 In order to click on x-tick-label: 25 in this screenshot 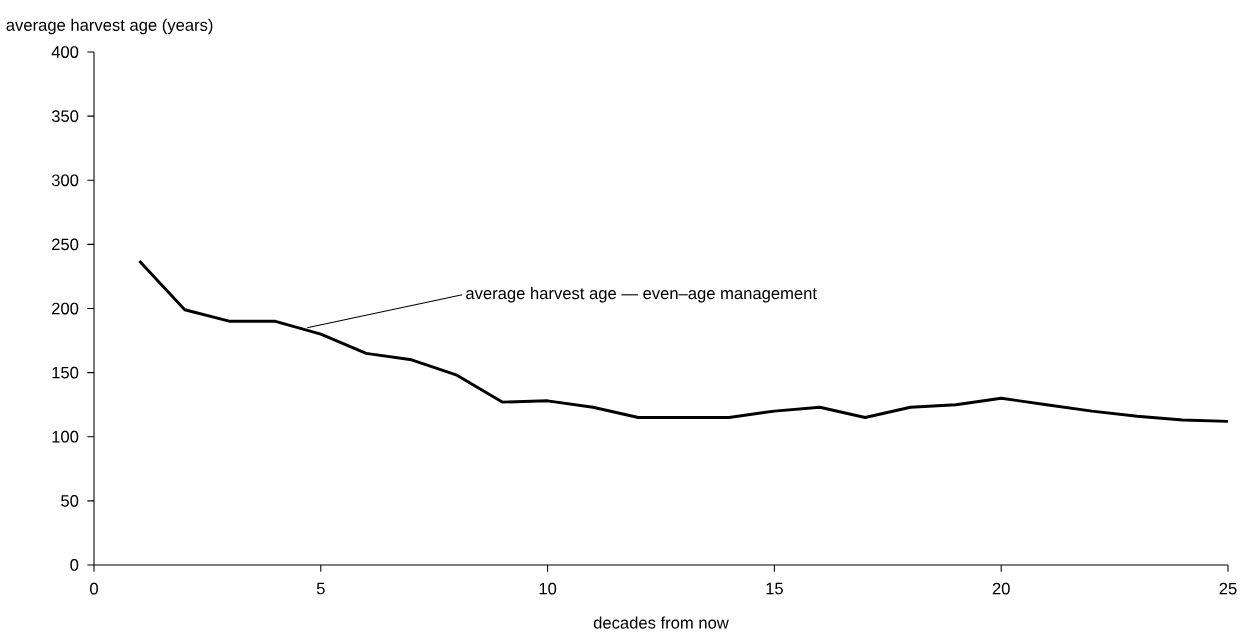, I will do `click(1228, 588)`.